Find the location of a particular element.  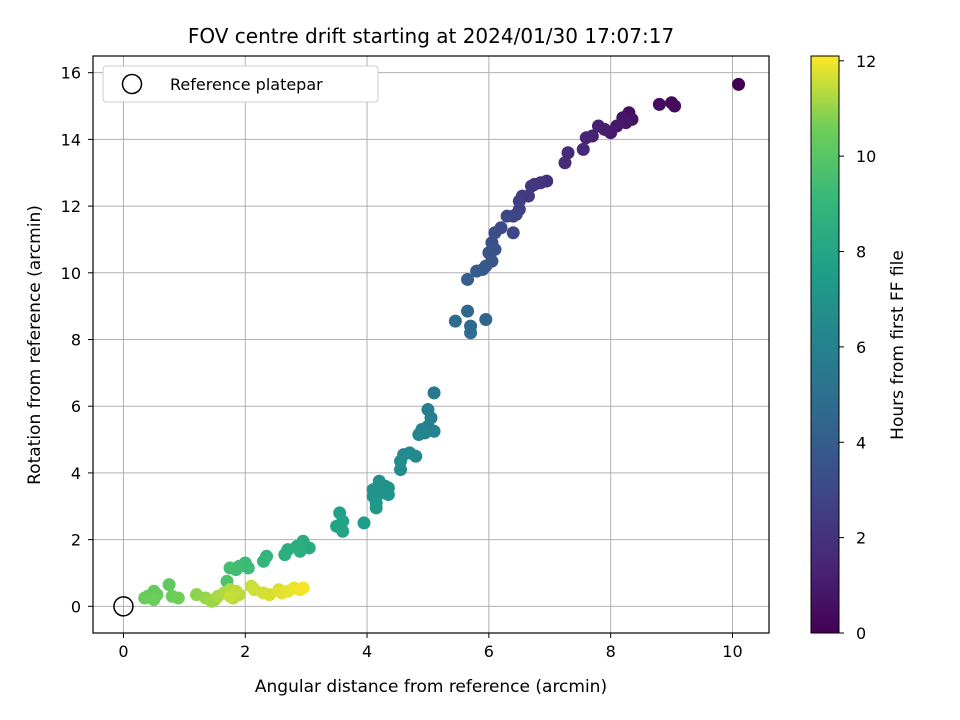

x-tick-label: 0 is located at coordinates (123, 651).